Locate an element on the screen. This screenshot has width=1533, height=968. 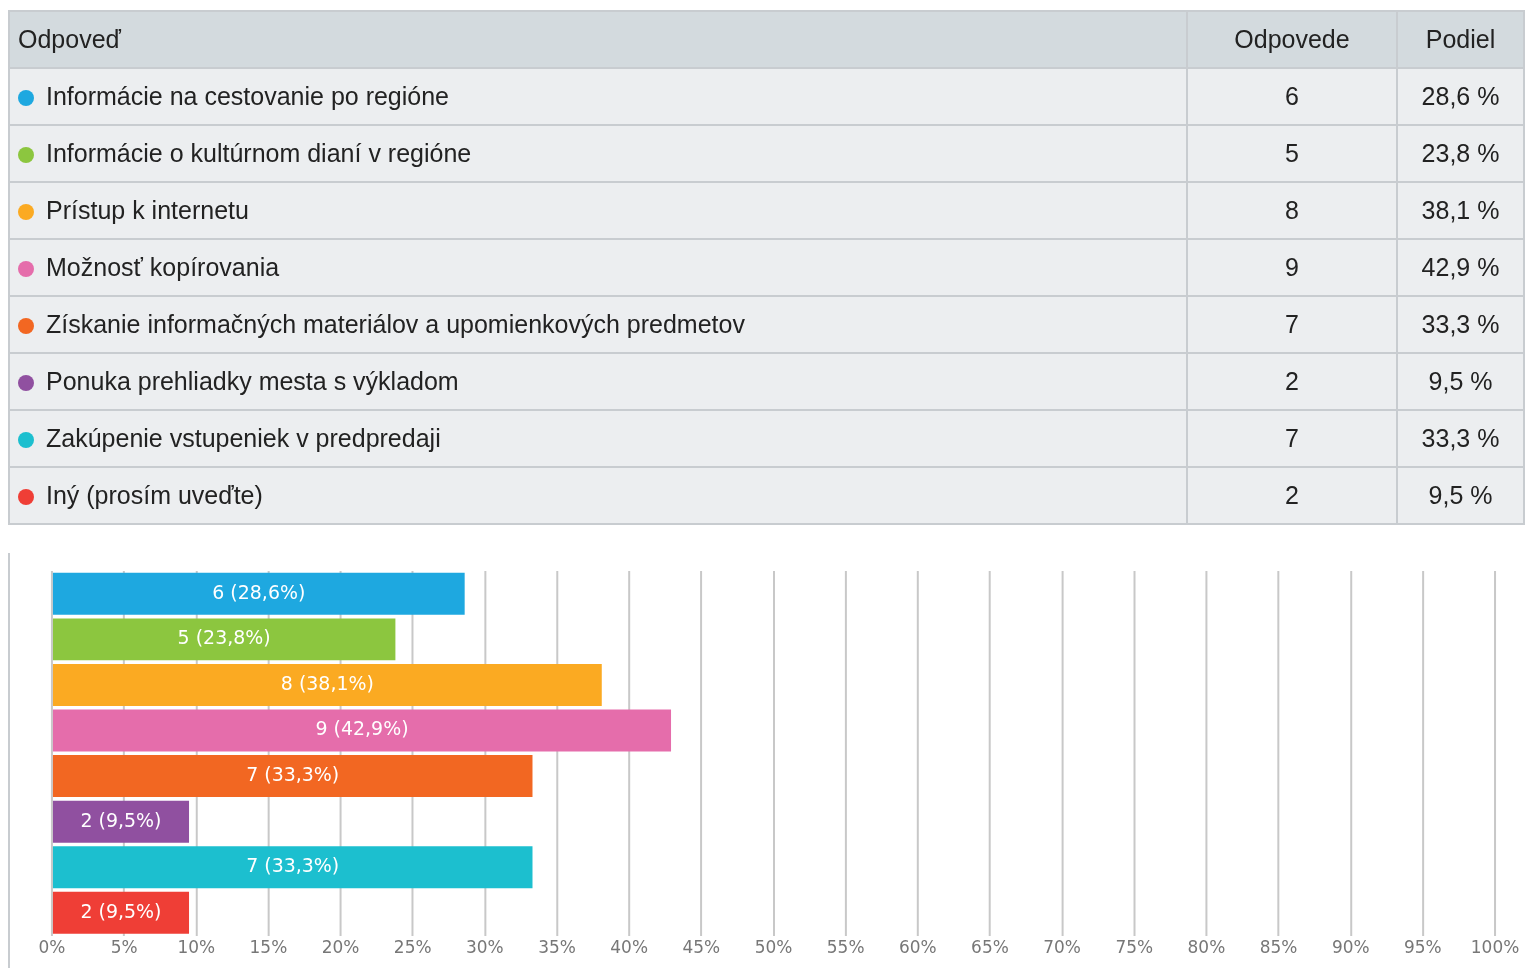
x-tick-label: 10% is located at coordinates (196, 947).